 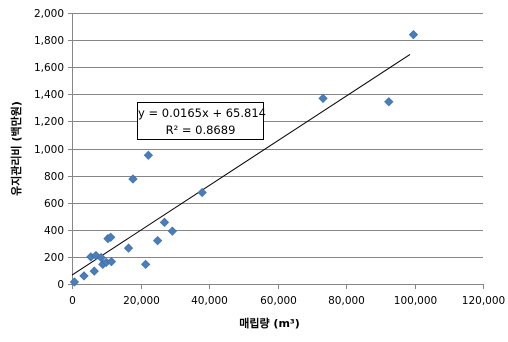 I want to click on y-tick-label: 600, so click(x=54, y=204).